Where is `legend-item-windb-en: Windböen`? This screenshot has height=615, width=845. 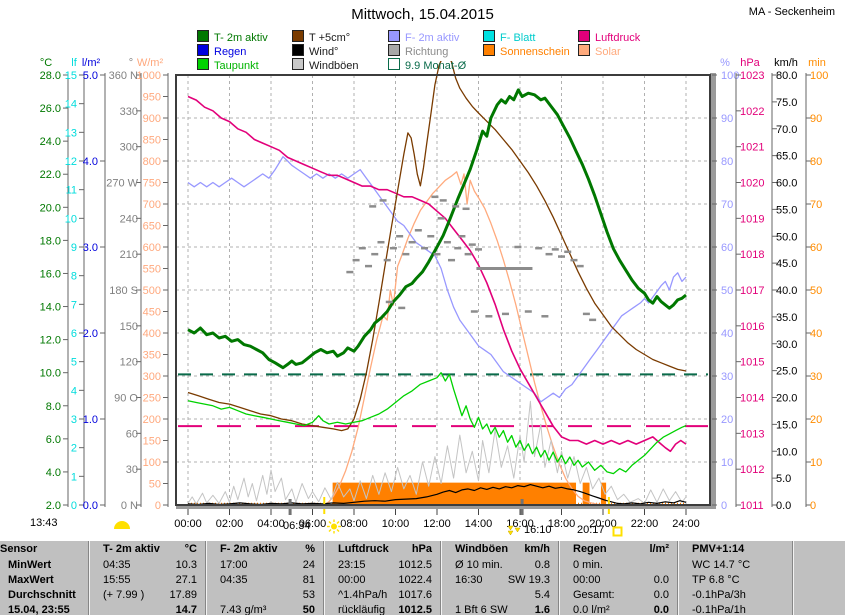 legend-item-windb-en: Windböen is located at coordinates (325, 65).